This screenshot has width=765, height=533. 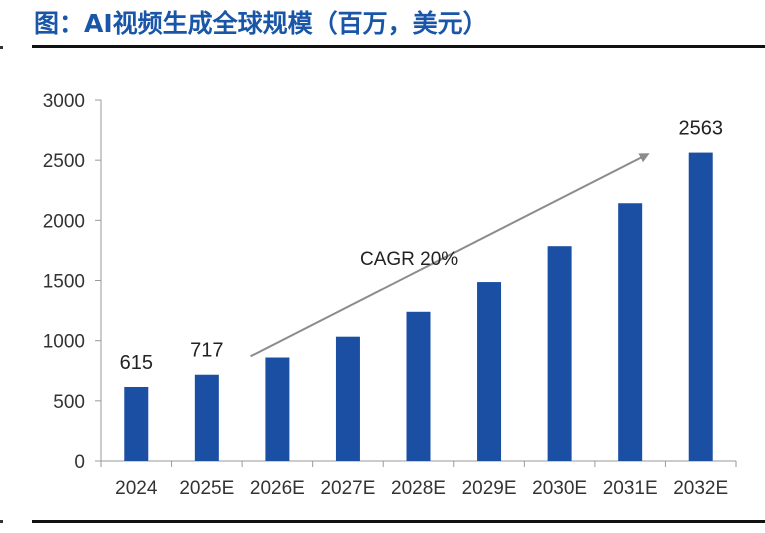 What do you see at coordinates (64, 221) in the screenshot?
I see `y-tick-label: 2000` at bounding box center [64, 221].